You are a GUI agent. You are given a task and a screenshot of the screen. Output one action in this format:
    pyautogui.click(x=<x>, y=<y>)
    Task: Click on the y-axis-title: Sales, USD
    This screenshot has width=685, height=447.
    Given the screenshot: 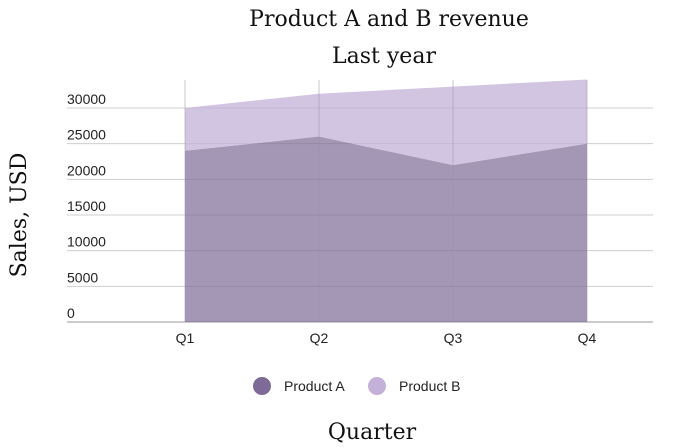 What is the action you would take?
    pyautogui.click(x=19, y=215)
    